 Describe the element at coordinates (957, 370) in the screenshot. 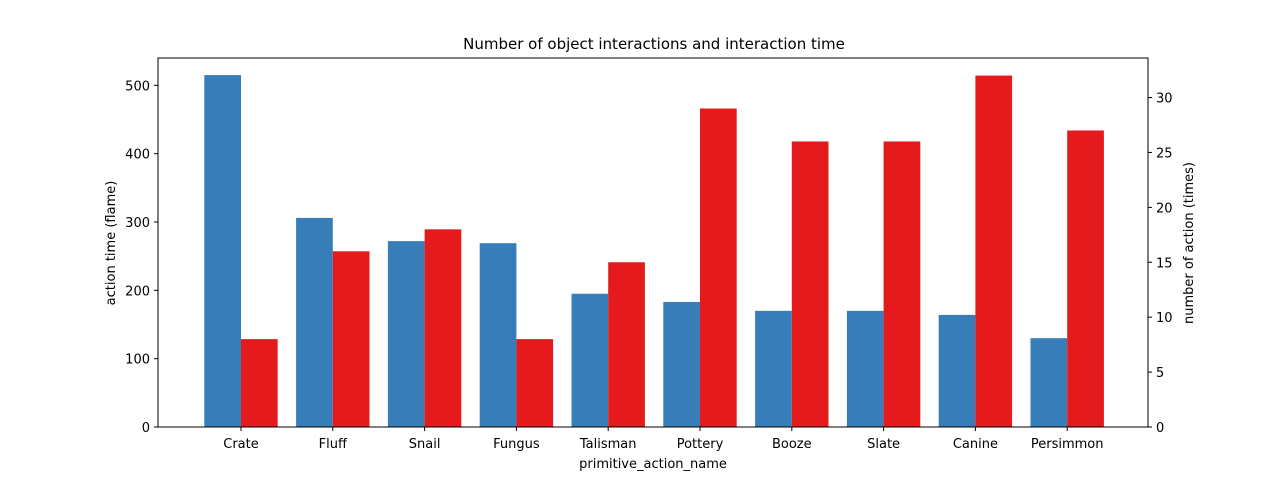

I see `bar-left-canine` at that location.